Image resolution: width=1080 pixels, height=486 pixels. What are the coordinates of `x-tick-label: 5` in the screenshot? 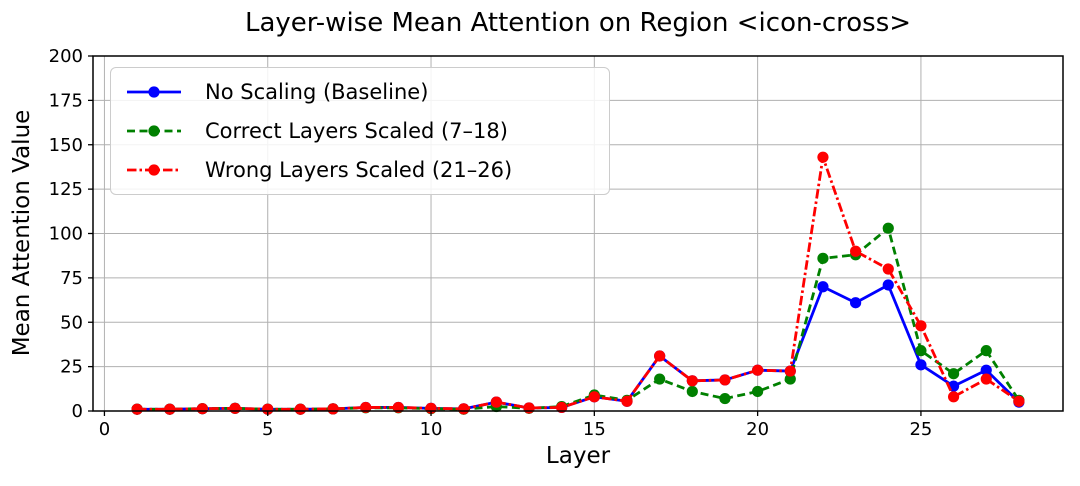 It's located at (267, 429).